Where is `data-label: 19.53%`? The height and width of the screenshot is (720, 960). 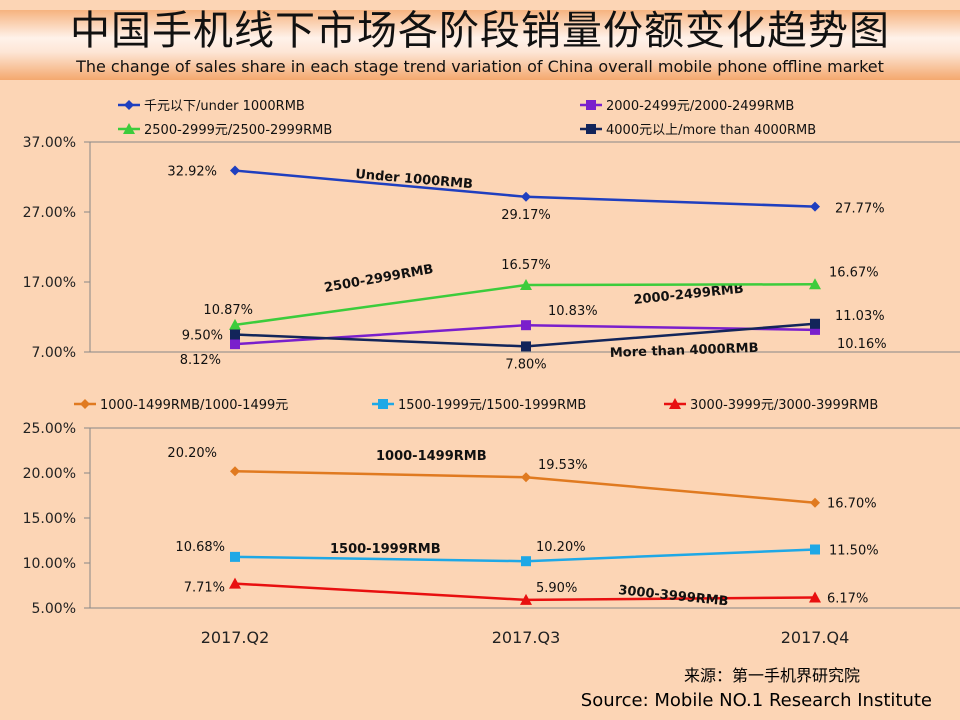 data-label: 19.53% is located at coordinates (563, 465).